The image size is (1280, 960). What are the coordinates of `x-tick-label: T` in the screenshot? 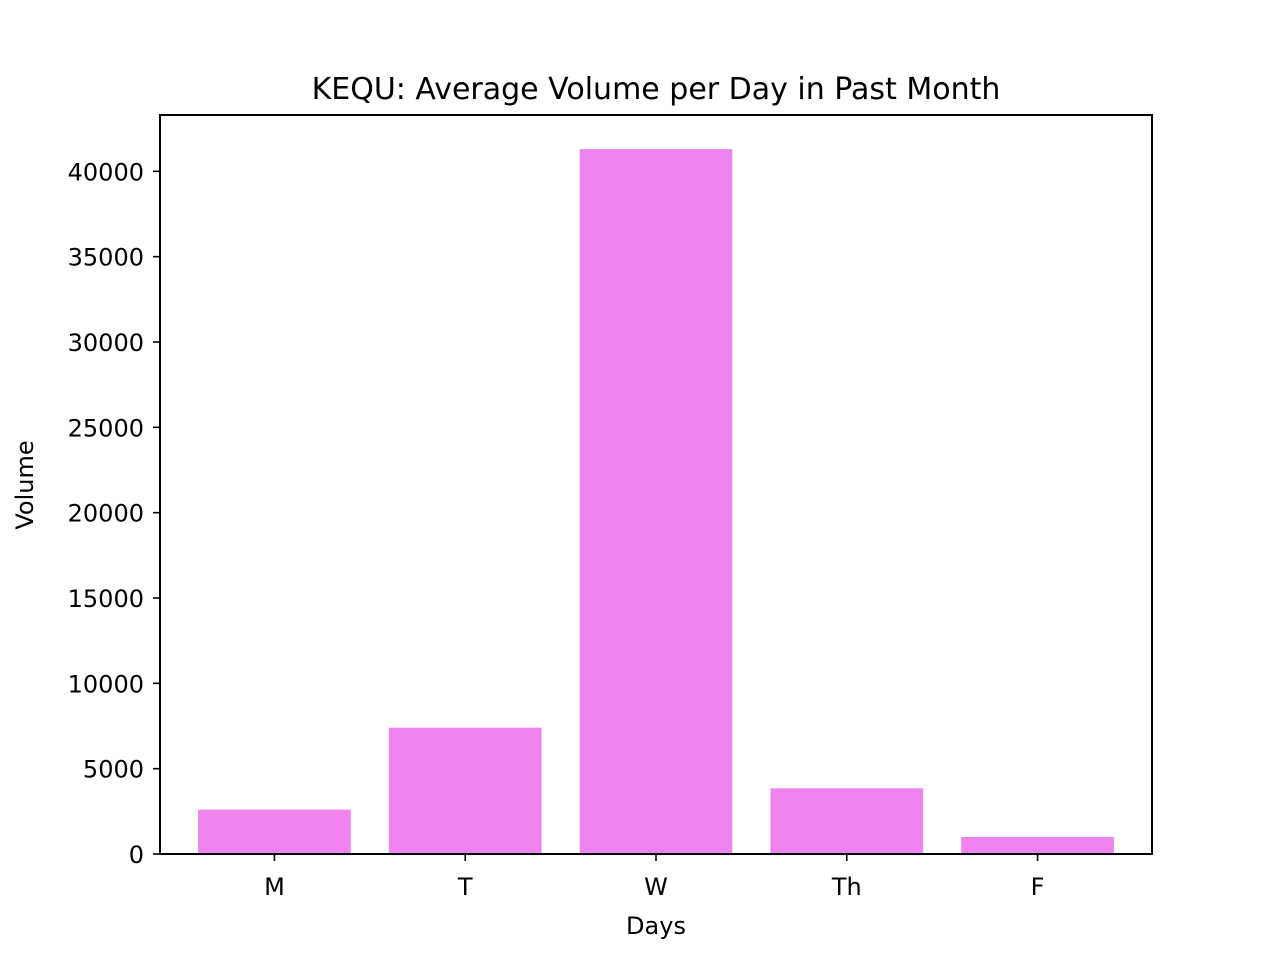 It's located at (465, 887).